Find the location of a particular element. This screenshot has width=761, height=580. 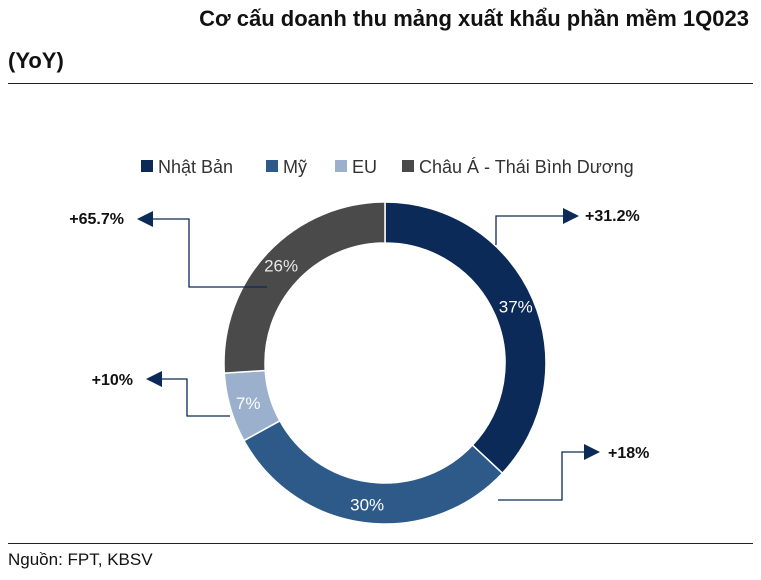

donut-slice-nhat-ban is located at coordinates (465, 338).